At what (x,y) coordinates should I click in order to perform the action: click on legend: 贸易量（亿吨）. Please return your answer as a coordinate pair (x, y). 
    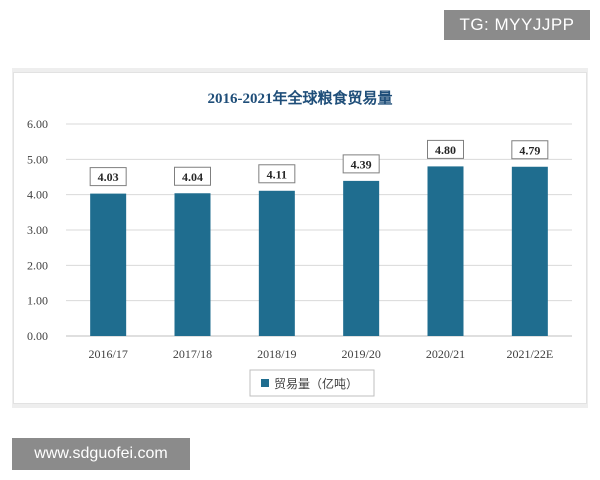
    Looking at the image, I should click on (312, 383).